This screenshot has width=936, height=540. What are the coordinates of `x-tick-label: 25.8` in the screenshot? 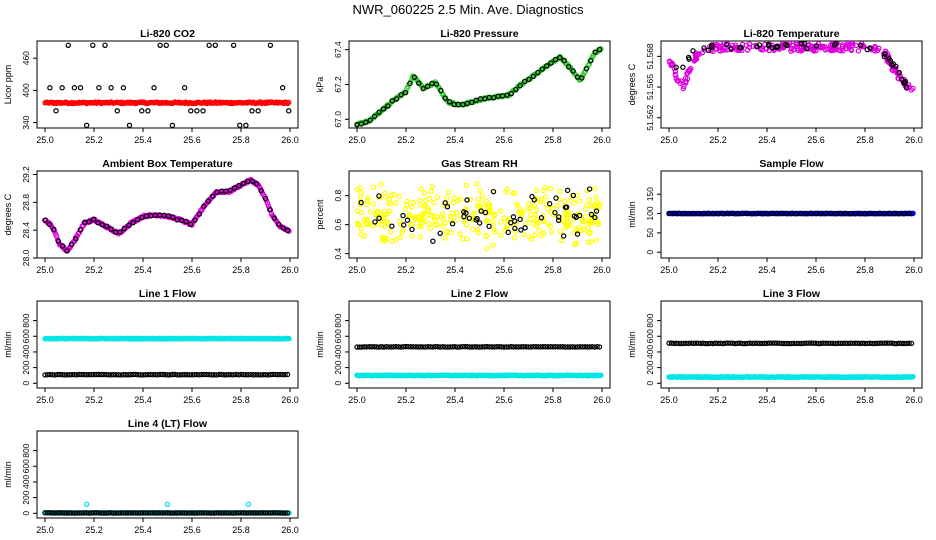 It's located at (241, 530).